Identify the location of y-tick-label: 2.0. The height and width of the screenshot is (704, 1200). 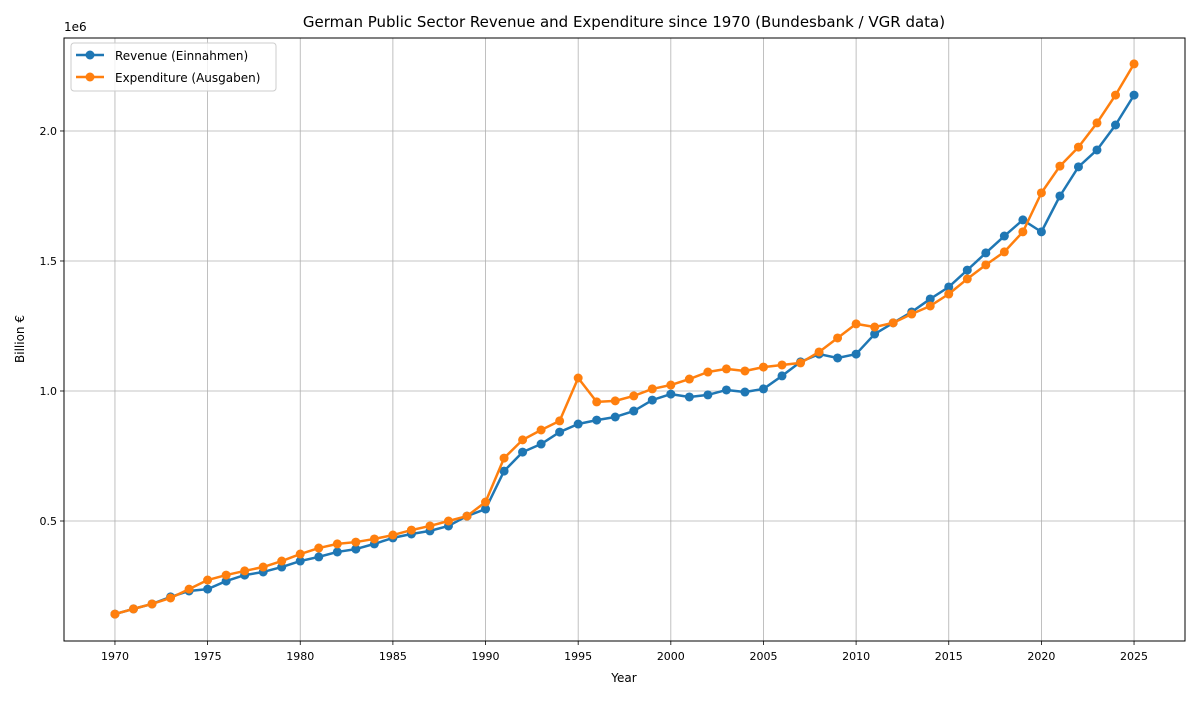
(49, 131).